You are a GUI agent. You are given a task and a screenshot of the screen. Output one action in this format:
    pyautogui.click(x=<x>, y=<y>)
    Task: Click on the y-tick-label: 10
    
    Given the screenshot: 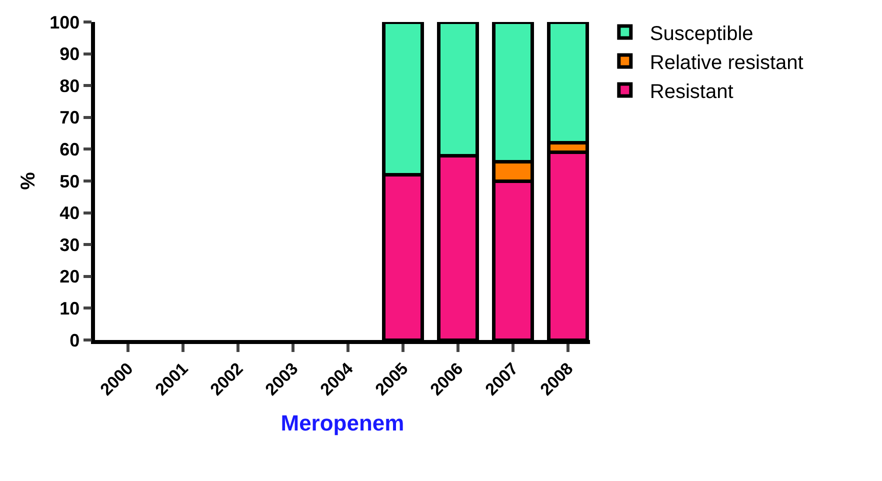 What is the action you would take?
    pyautogui.click(x=70, y=308)
    